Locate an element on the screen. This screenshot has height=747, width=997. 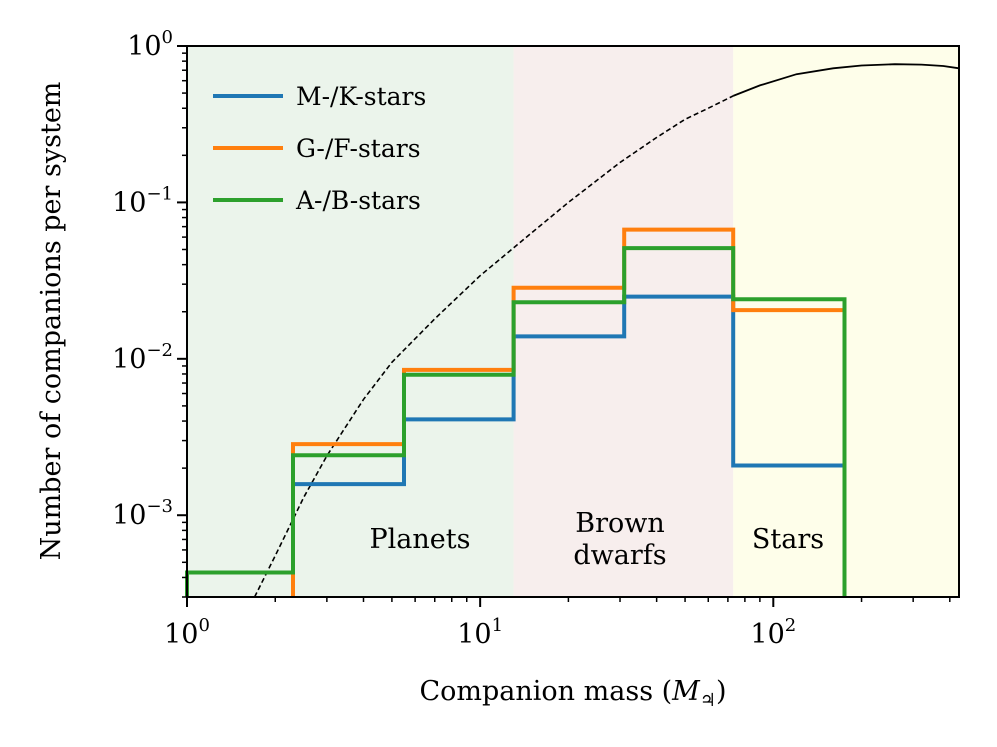
x-axis-label-text: Companion mass ( is located at coordinates (545, 691).